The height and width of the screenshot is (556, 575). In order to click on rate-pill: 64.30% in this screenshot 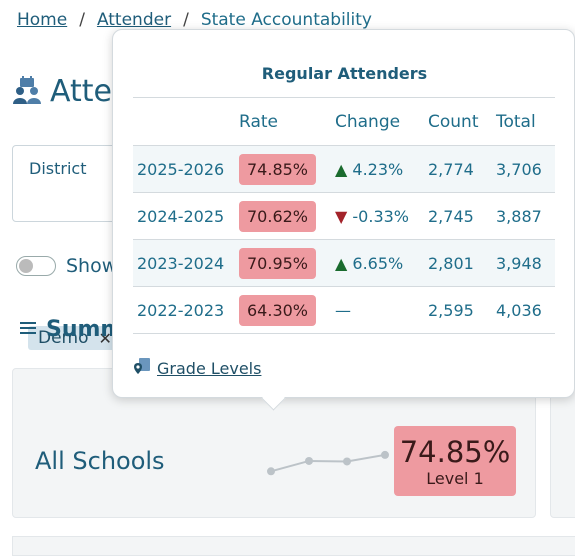, I will do `click(278, 310)`.